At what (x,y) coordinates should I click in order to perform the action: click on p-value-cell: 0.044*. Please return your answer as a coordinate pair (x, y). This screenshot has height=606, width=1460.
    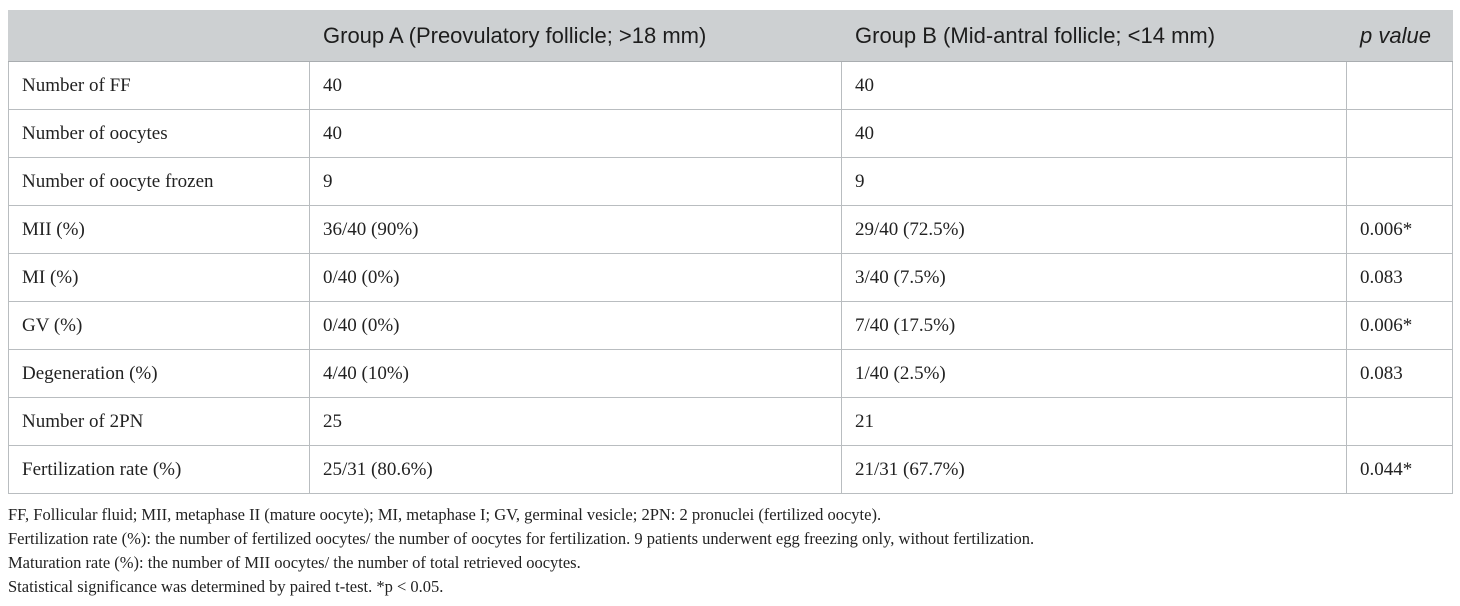
    Looking at the image, I should click on (1399, 469).